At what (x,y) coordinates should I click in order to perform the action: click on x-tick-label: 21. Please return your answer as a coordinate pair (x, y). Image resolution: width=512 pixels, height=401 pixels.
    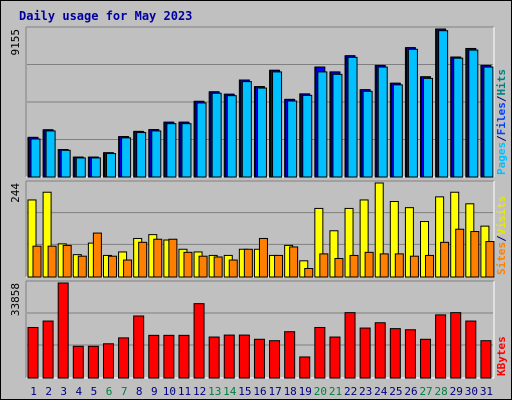
    Looking at the image, I should click on (335, 391).